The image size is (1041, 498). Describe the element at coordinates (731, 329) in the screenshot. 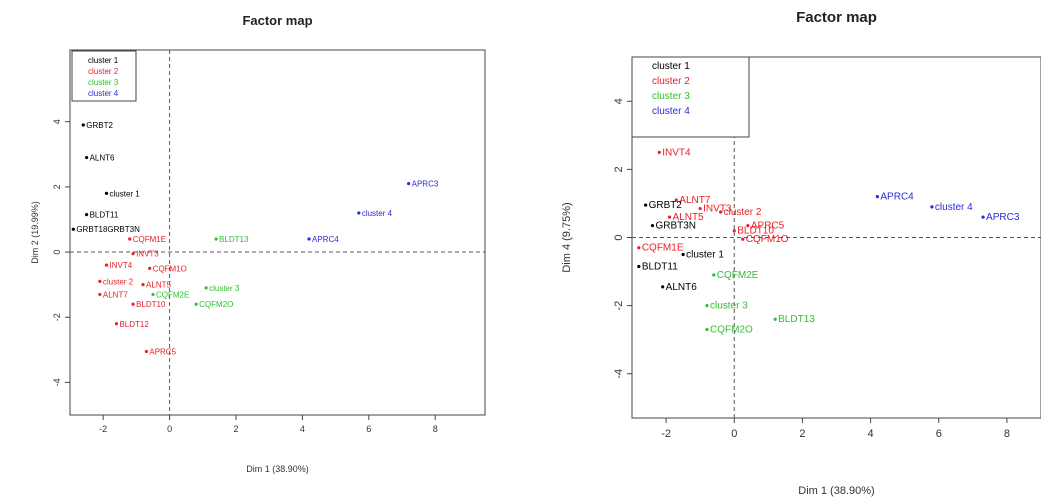

I see `point-label: CQFM2O` at that location.